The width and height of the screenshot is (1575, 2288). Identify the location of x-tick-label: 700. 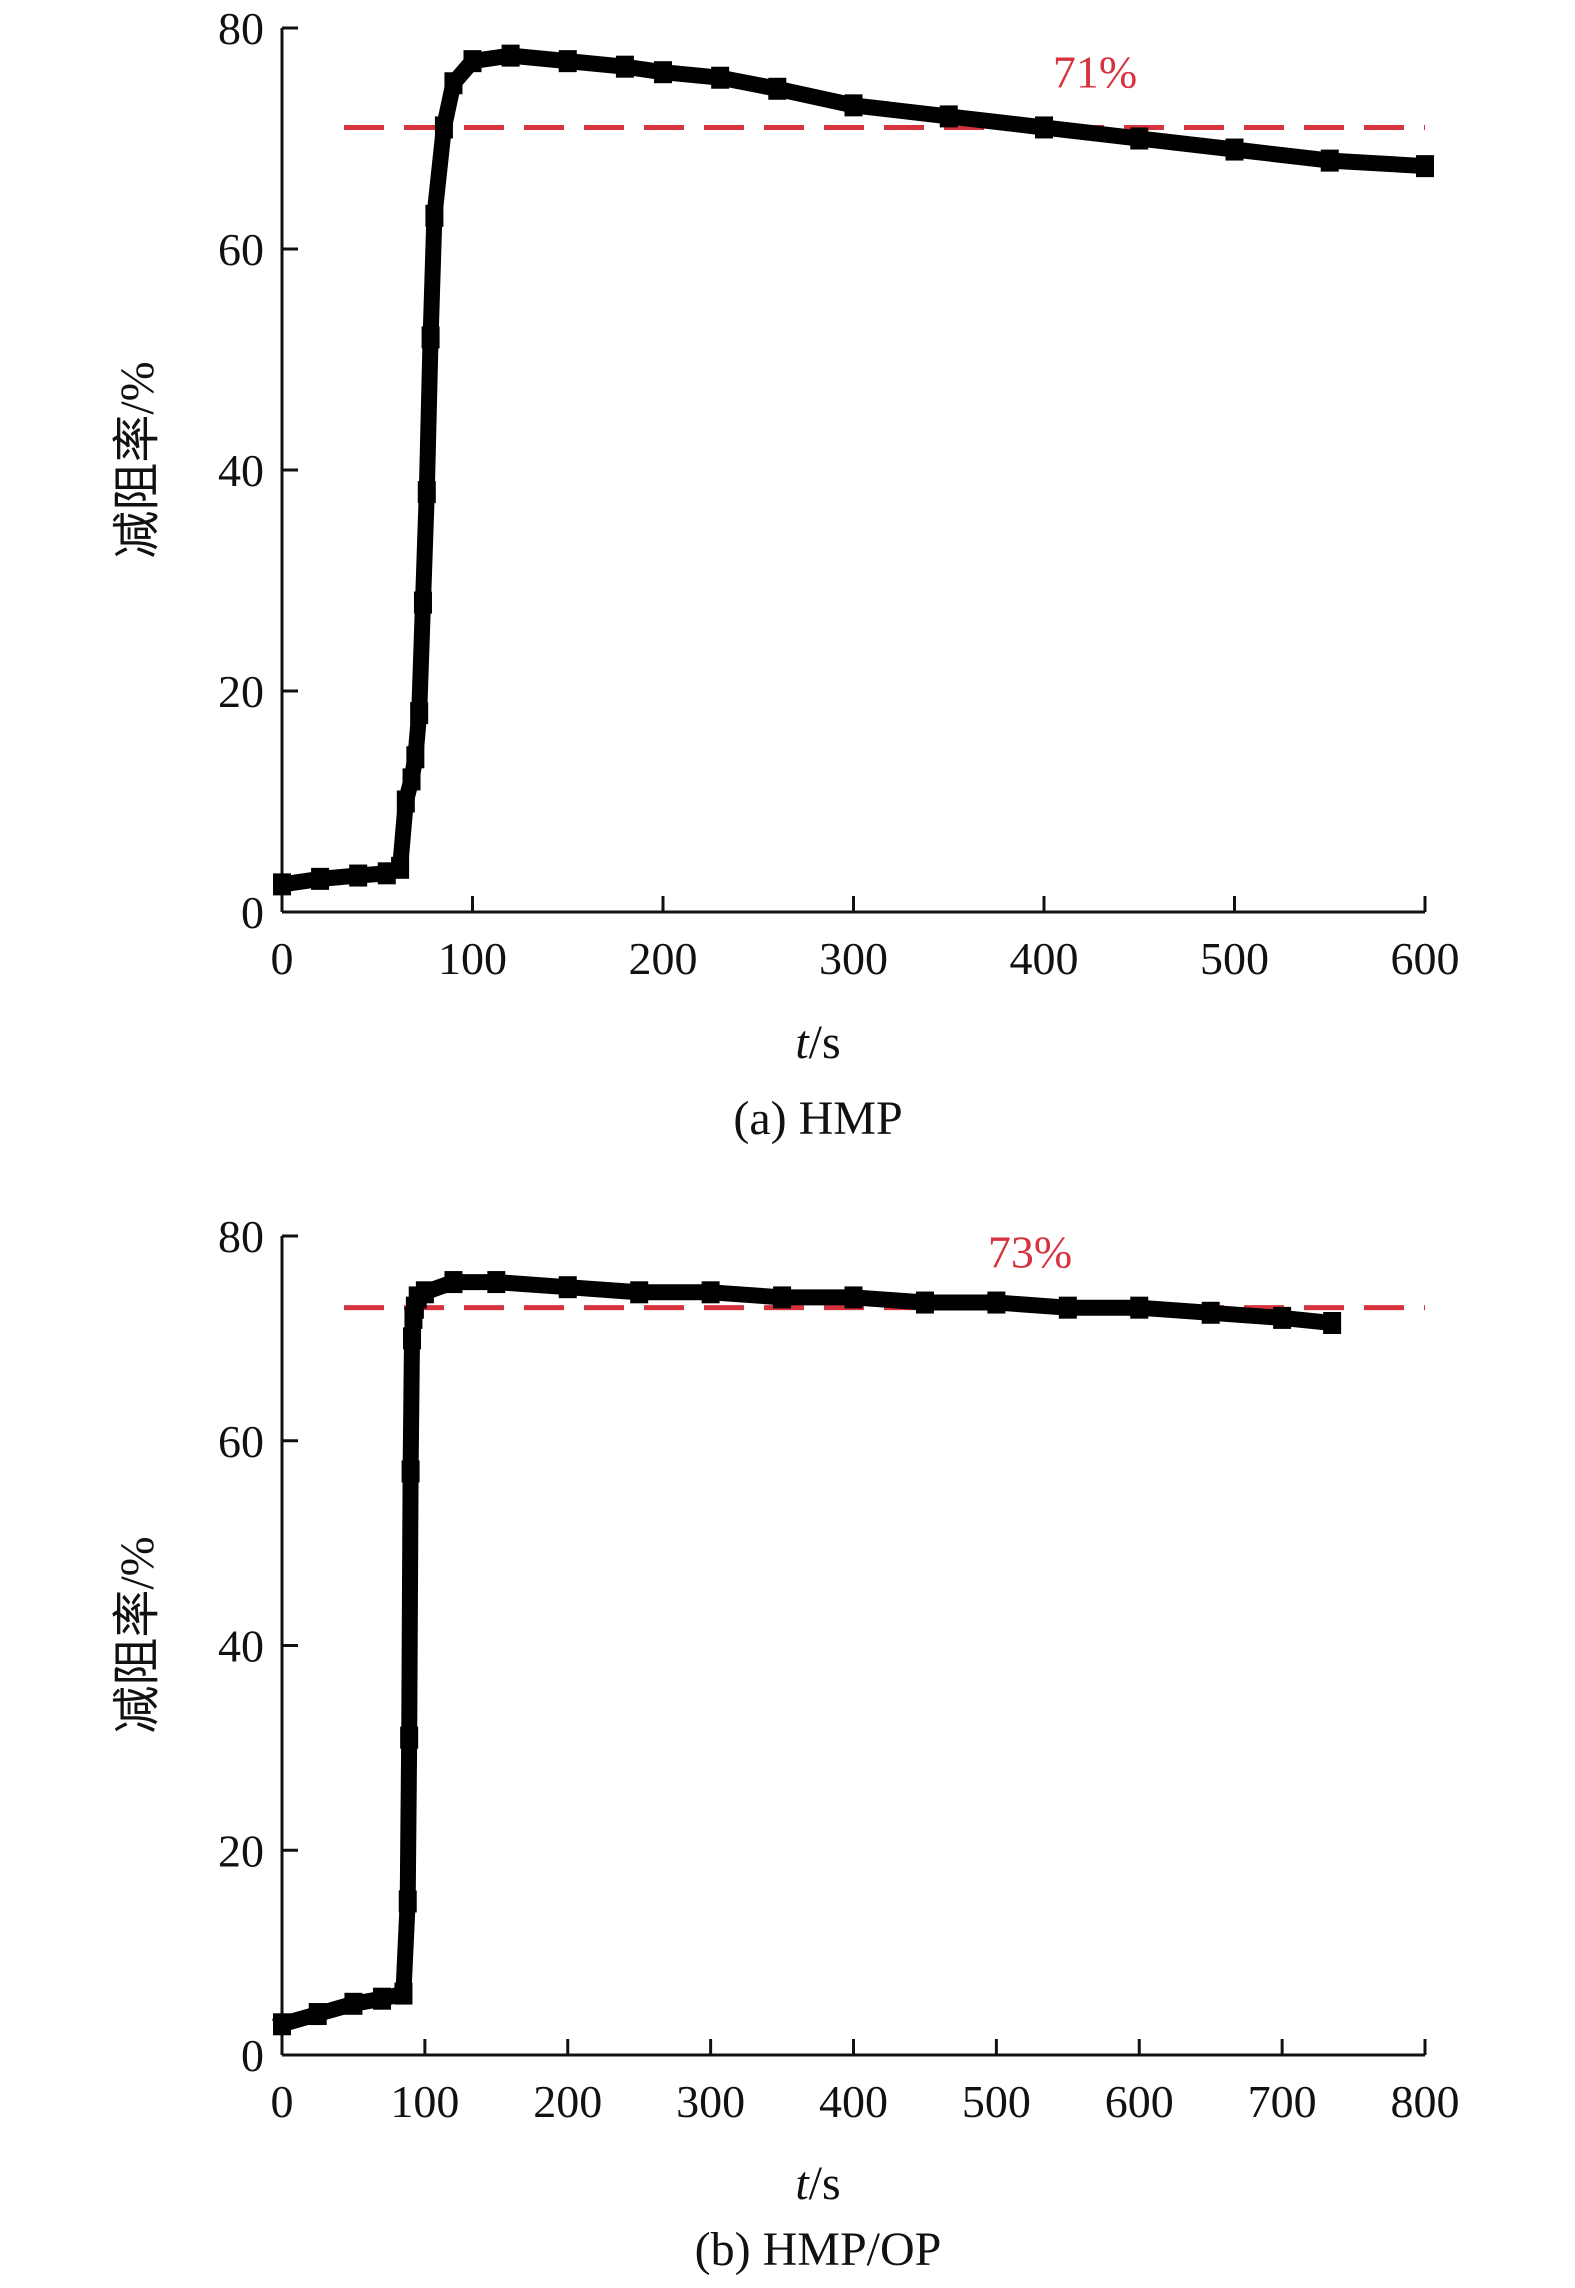
(1282, 2101).